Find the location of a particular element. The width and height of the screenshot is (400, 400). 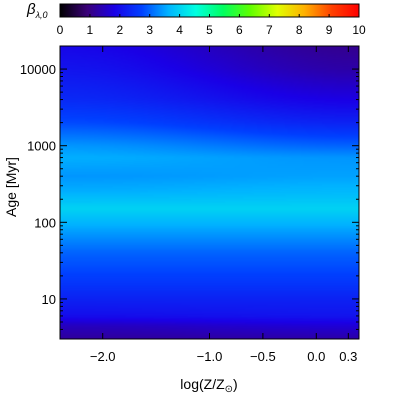

colorbar-tick-label: 10 is located at coordinates (359, 30).